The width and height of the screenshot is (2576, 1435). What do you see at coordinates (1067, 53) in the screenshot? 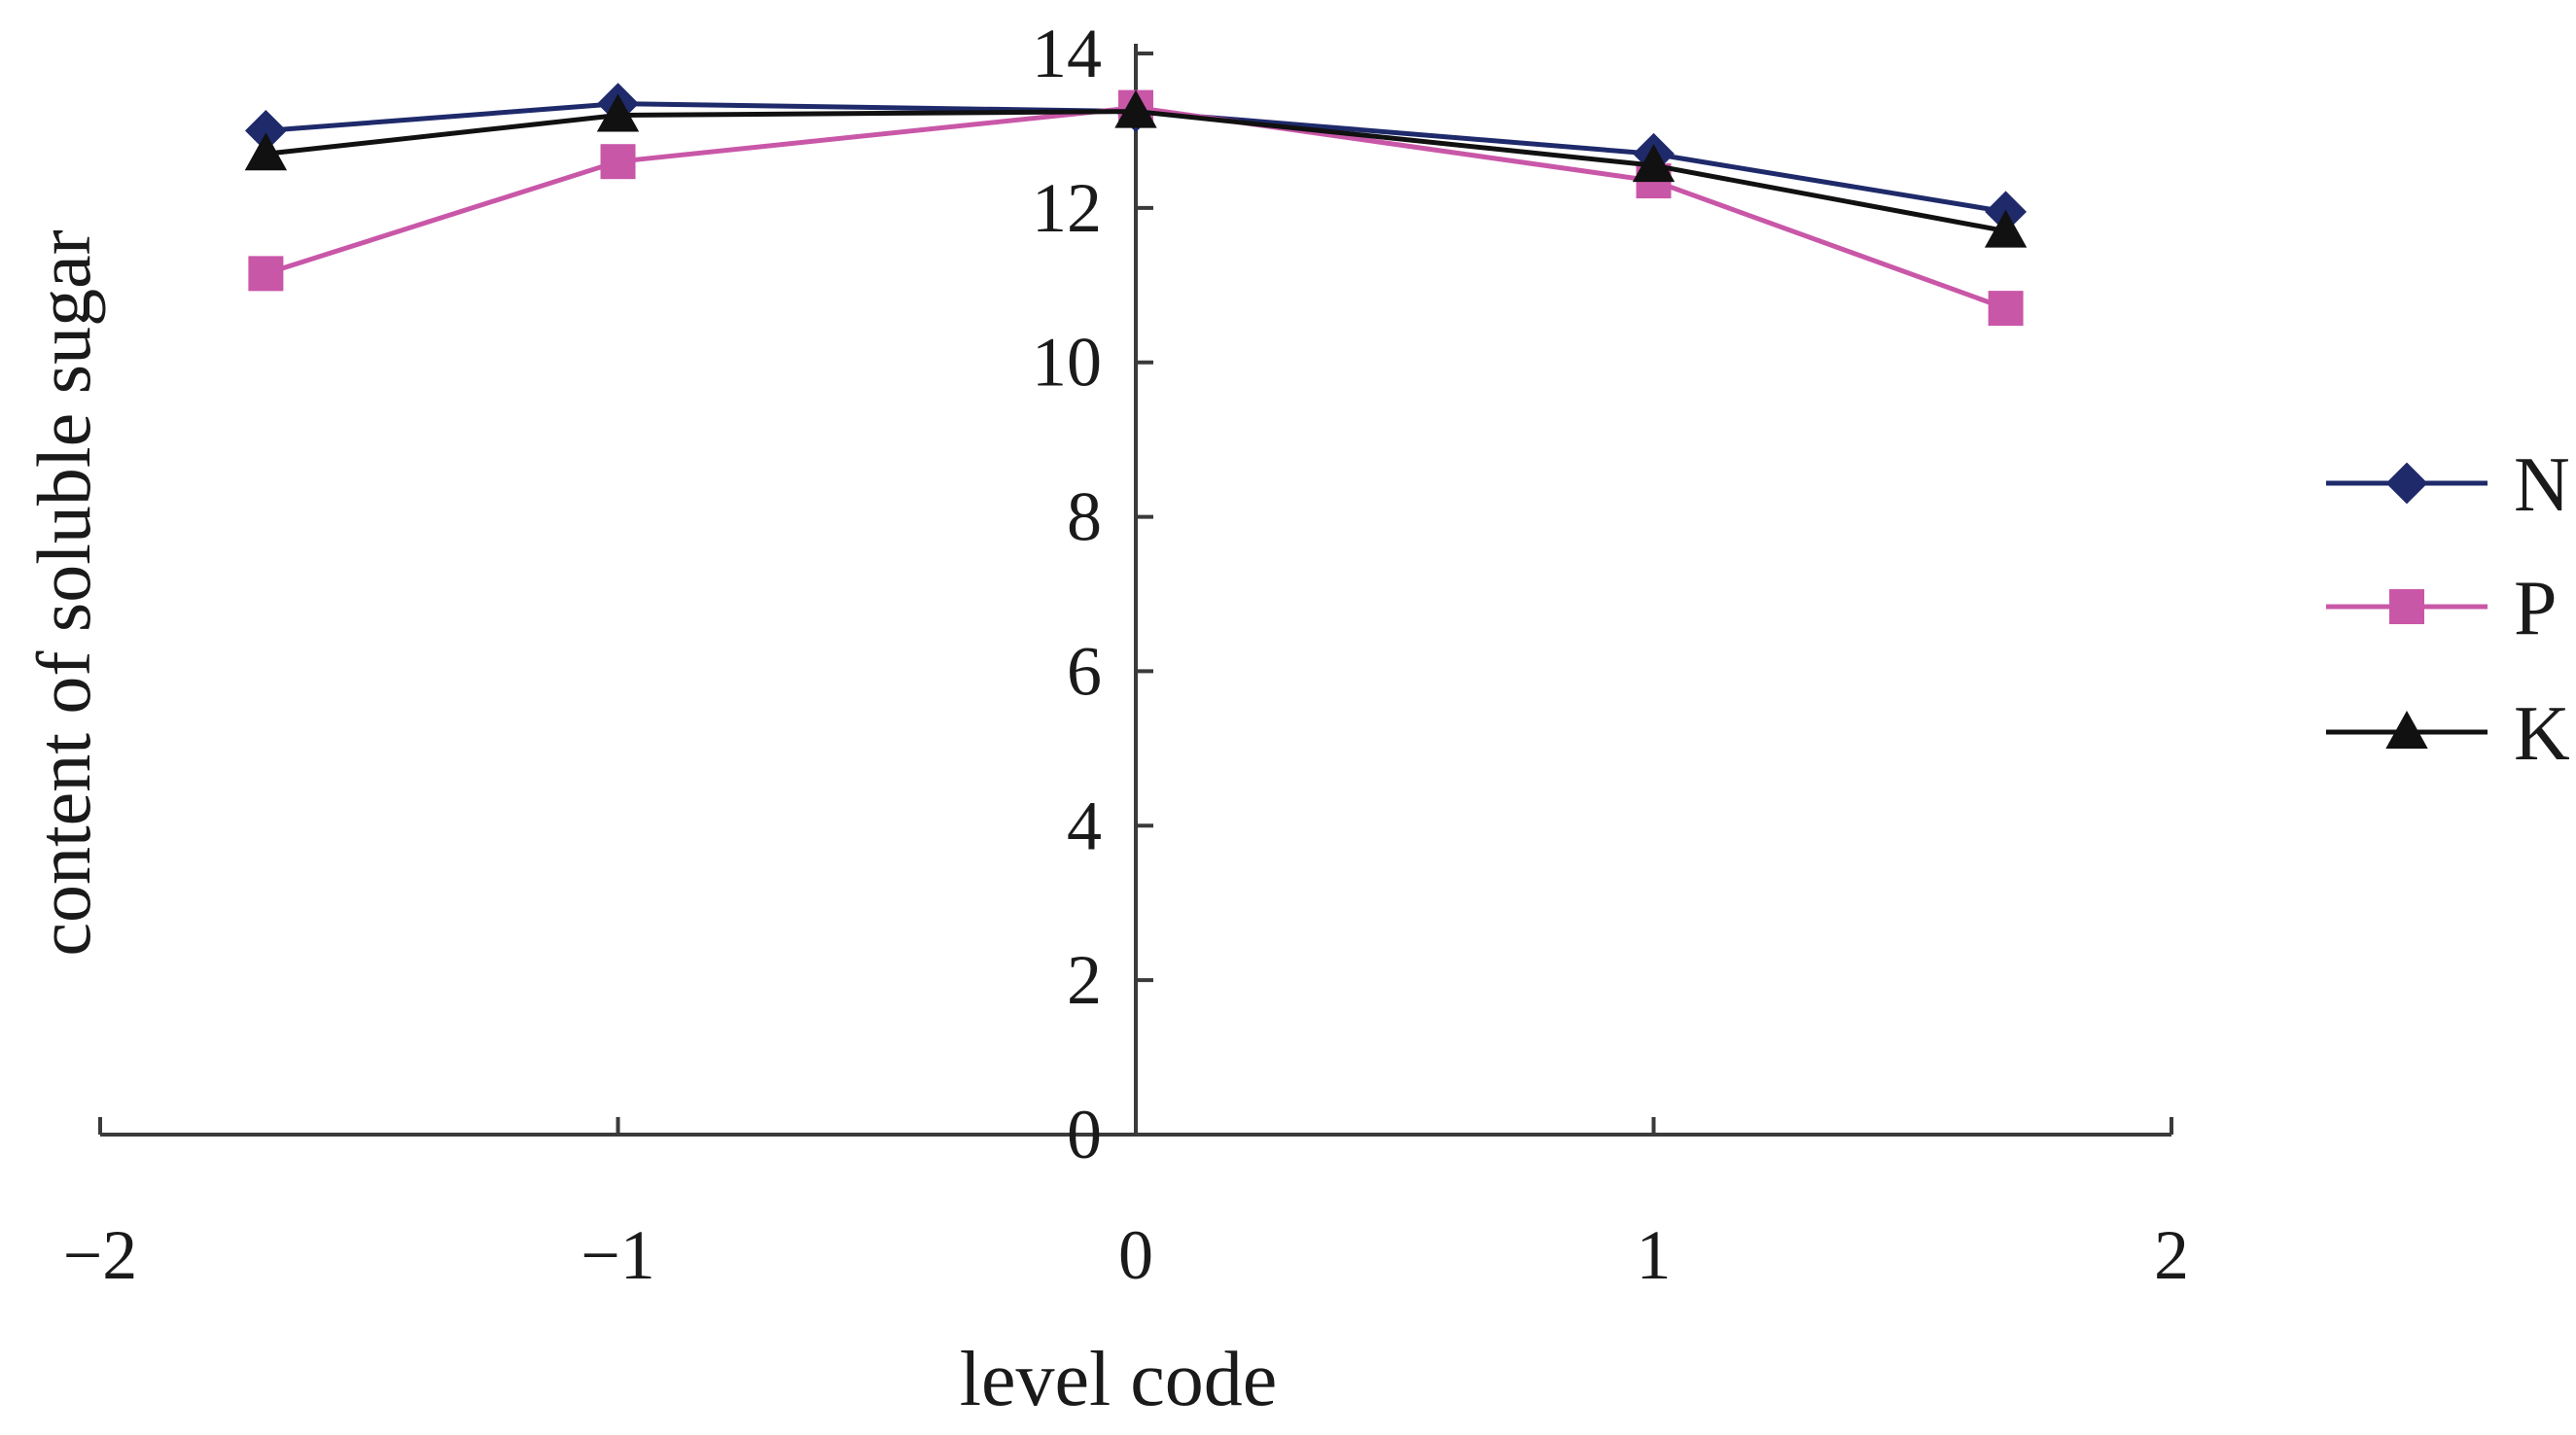
I see `y-tick-label: 14` at bounding box center [1067, 53].